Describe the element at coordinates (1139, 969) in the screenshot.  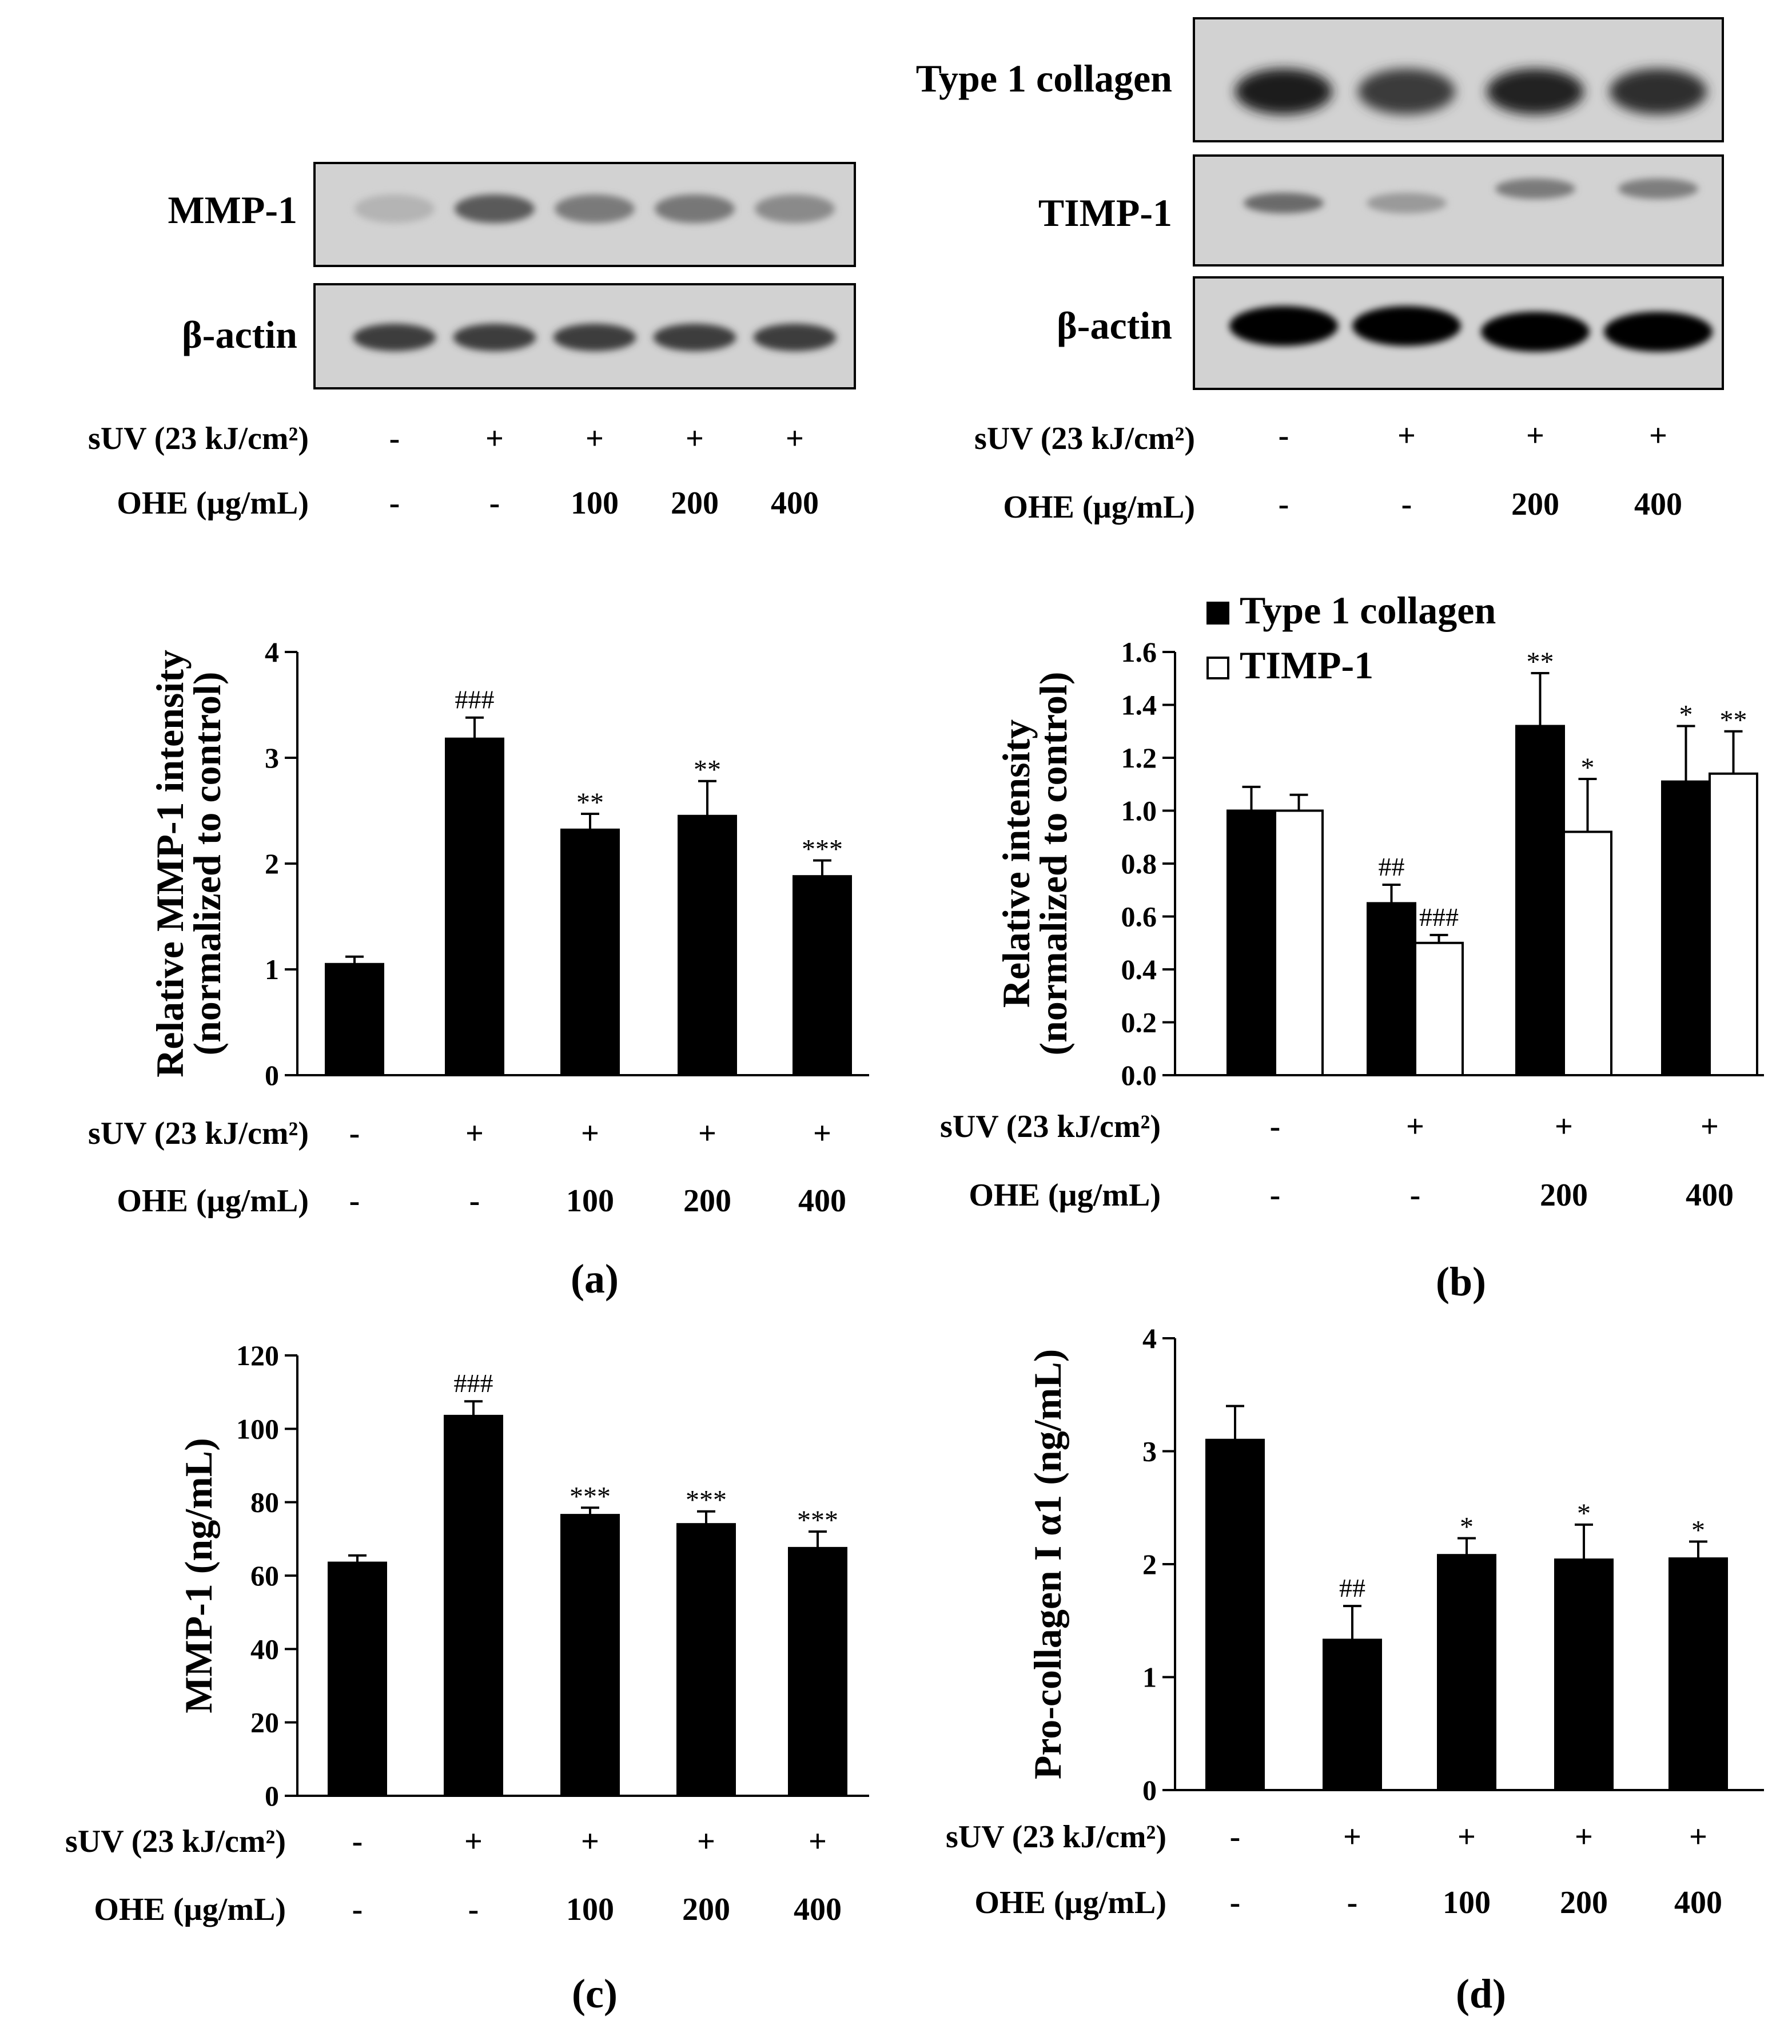
I see `y-tick-label: 0.4` at that location.